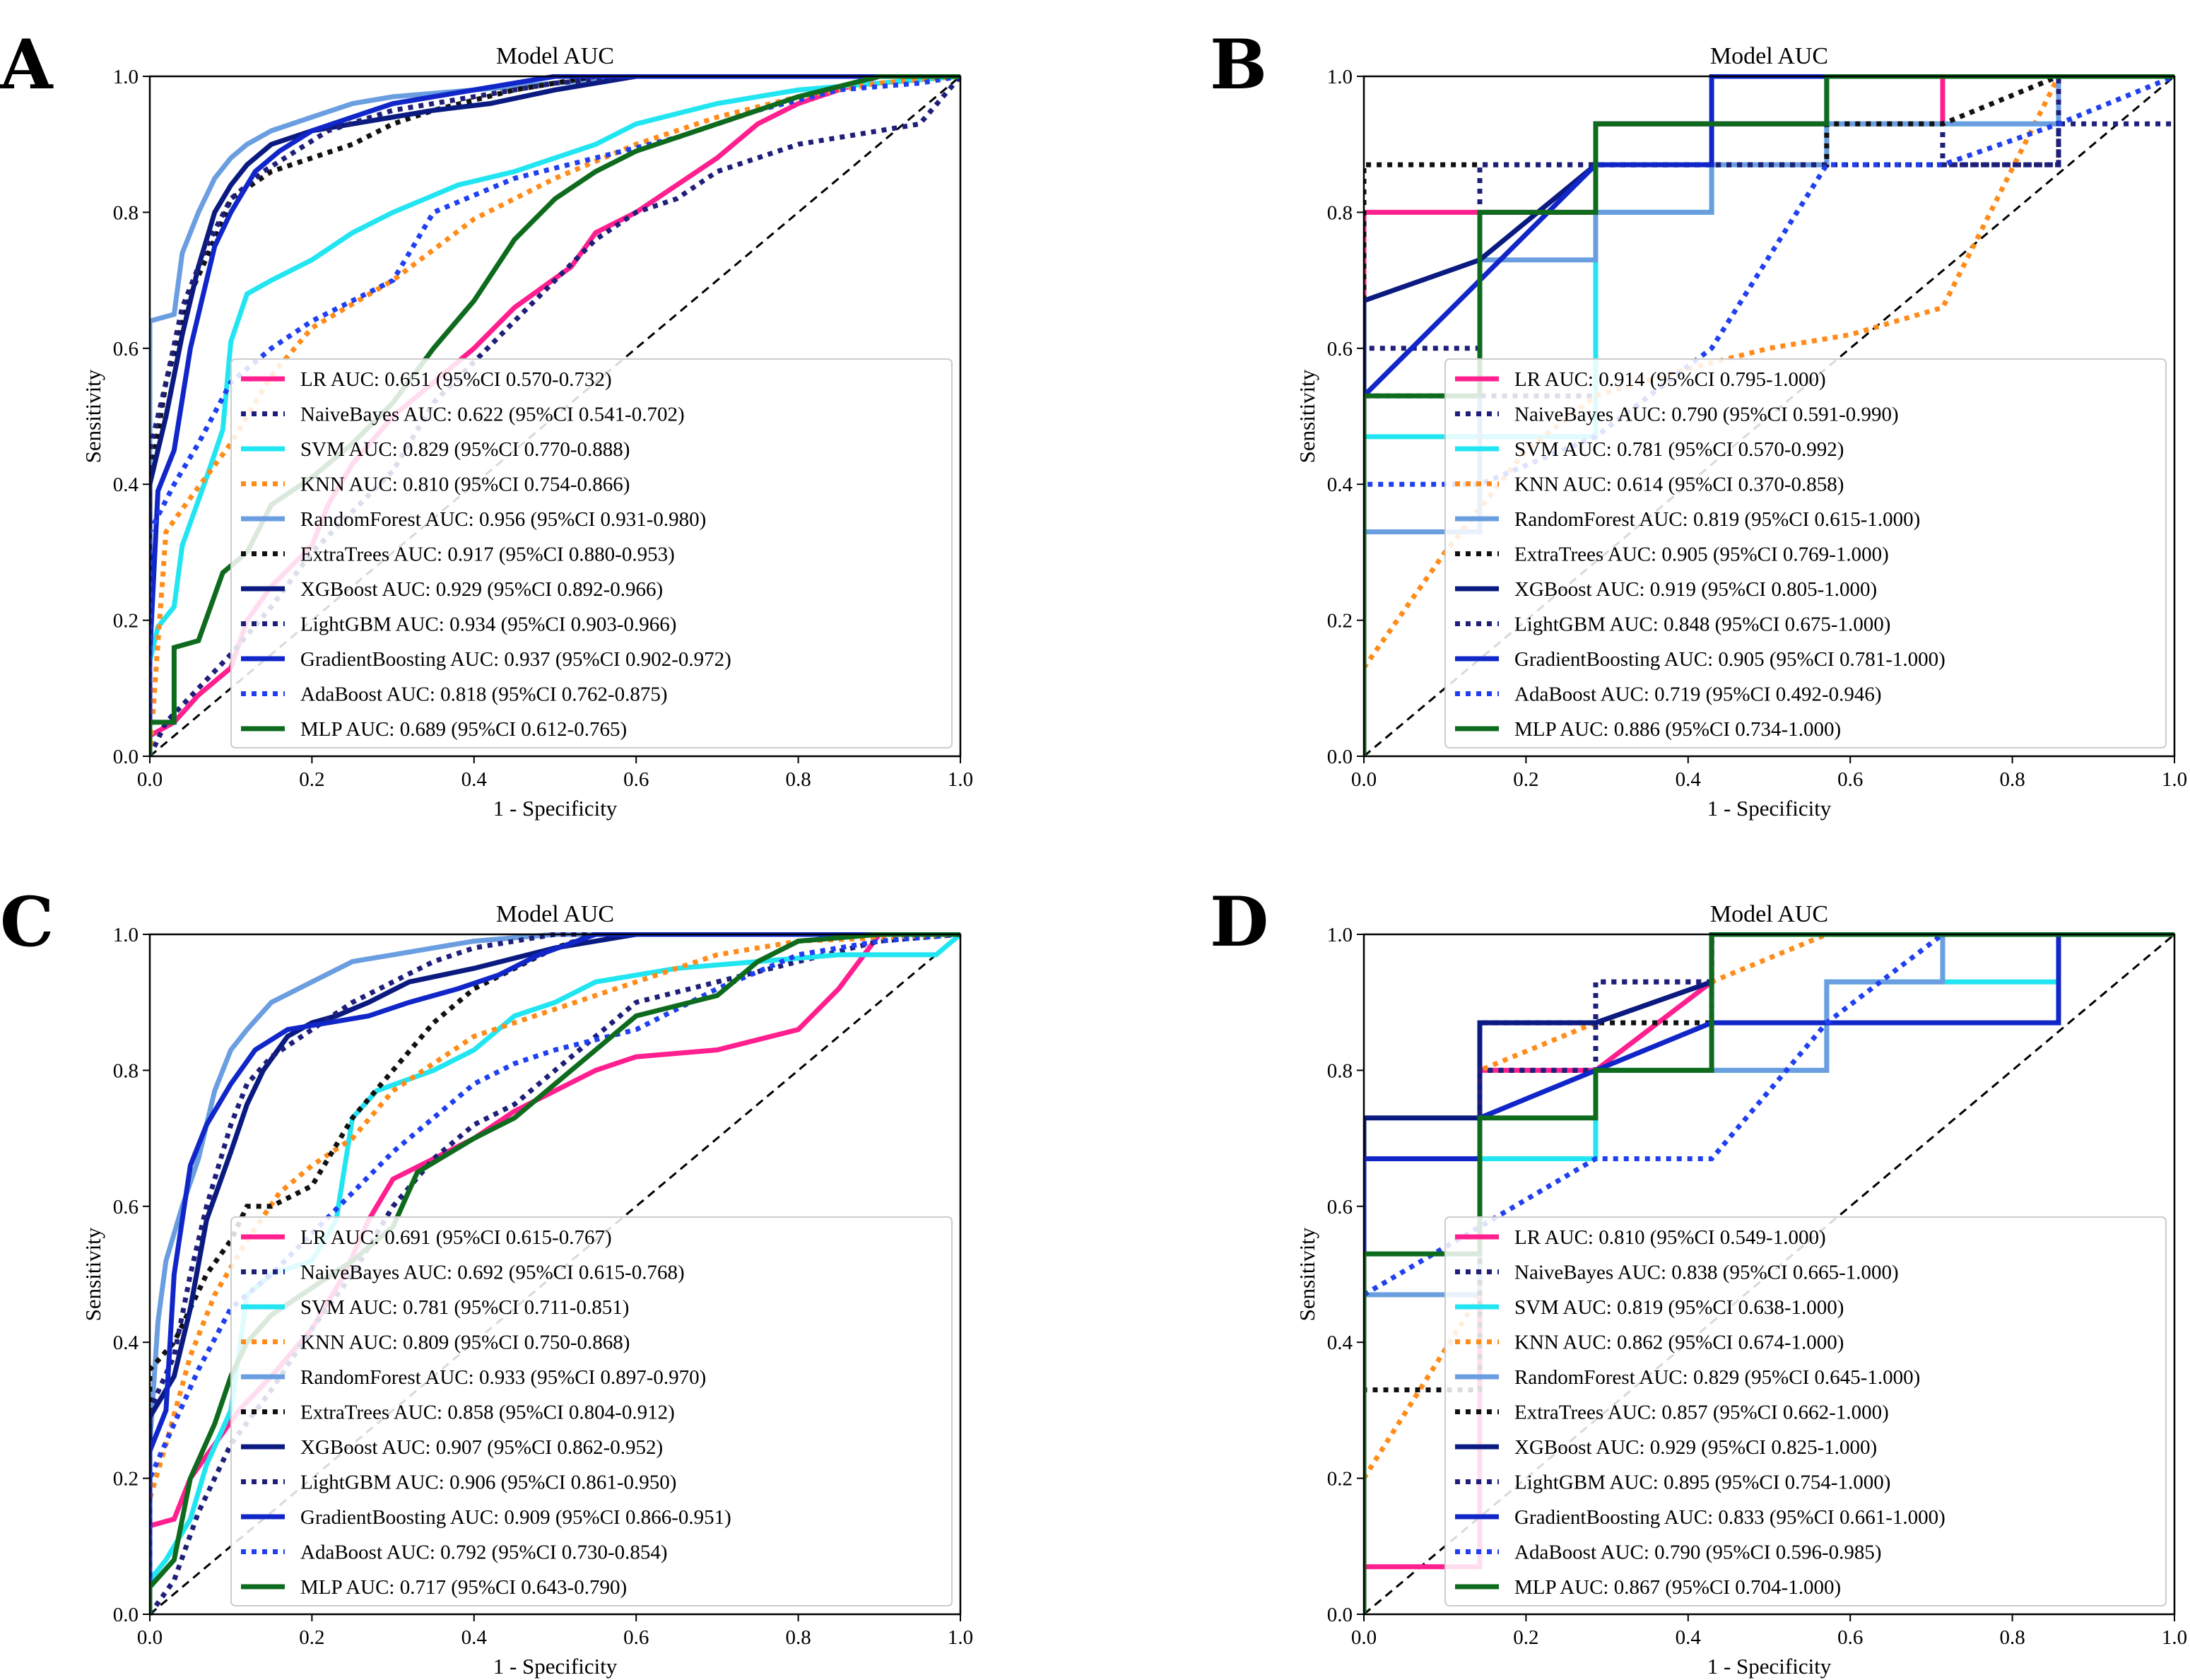  What do you see at coordinates (1679, 1343) in the screenshot?
I see `legend-label: KNN AUC: 0.862 (95%CI 0.674-1.000)` at bounding box center [1679, 1343].